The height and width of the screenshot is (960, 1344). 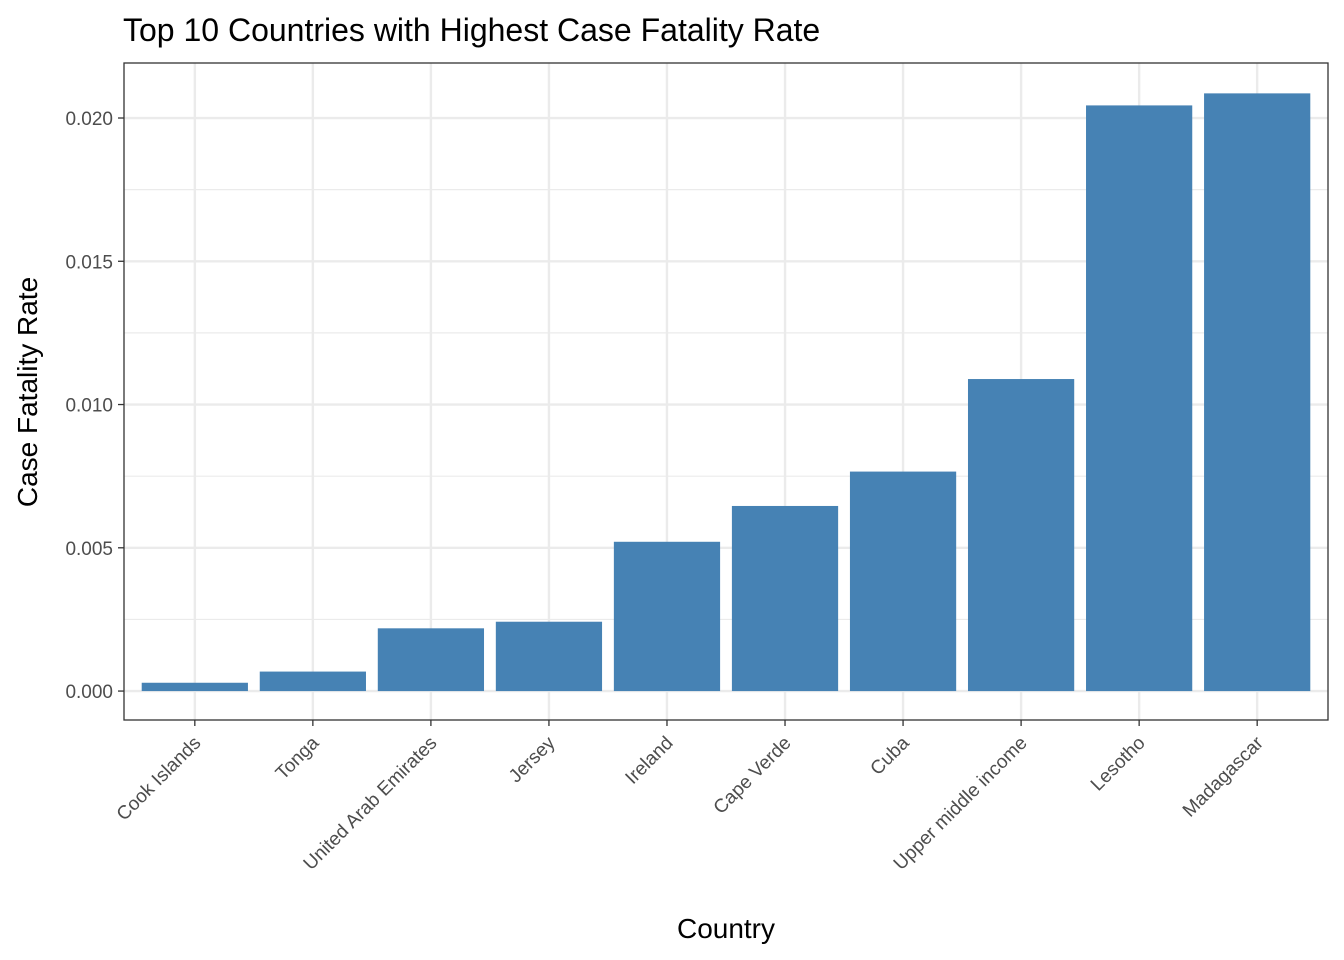 I want to click on y-tick-label: 0.000, so click(x=89, y=692).